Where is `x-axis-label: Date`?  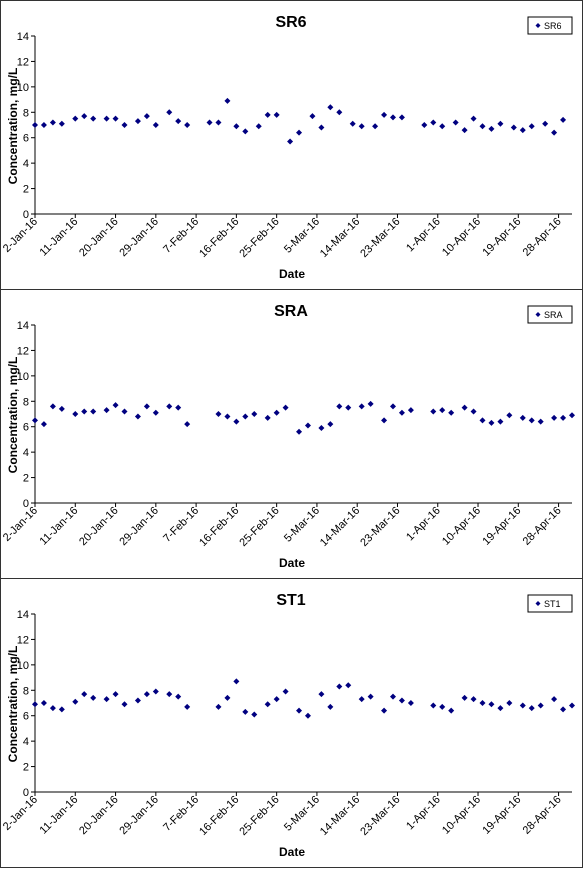 x-axis-label: Date is located at coordinates (292, 852).